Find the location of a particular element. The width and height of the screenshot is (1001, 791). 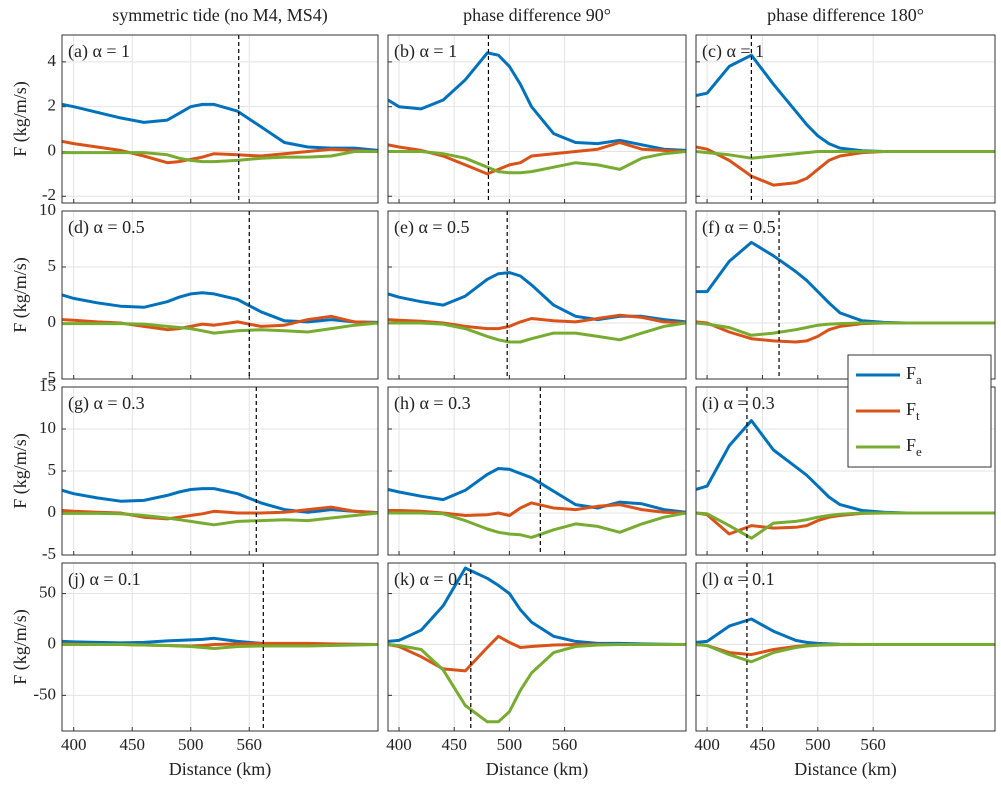

y-tick-label: 50 is located at coordinates (47, 591).